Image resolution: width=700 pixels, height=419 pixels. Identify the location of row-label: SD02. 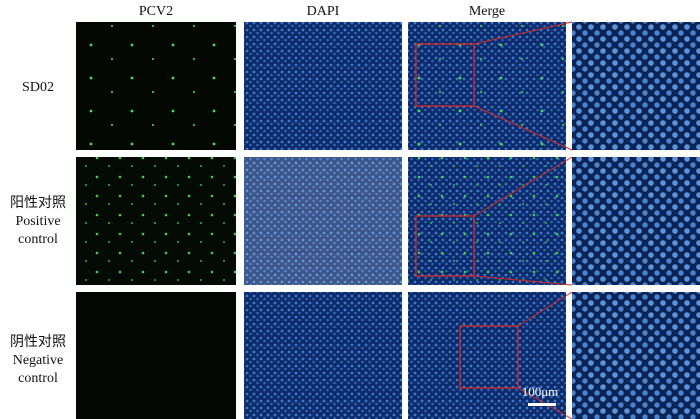
(38, 87).